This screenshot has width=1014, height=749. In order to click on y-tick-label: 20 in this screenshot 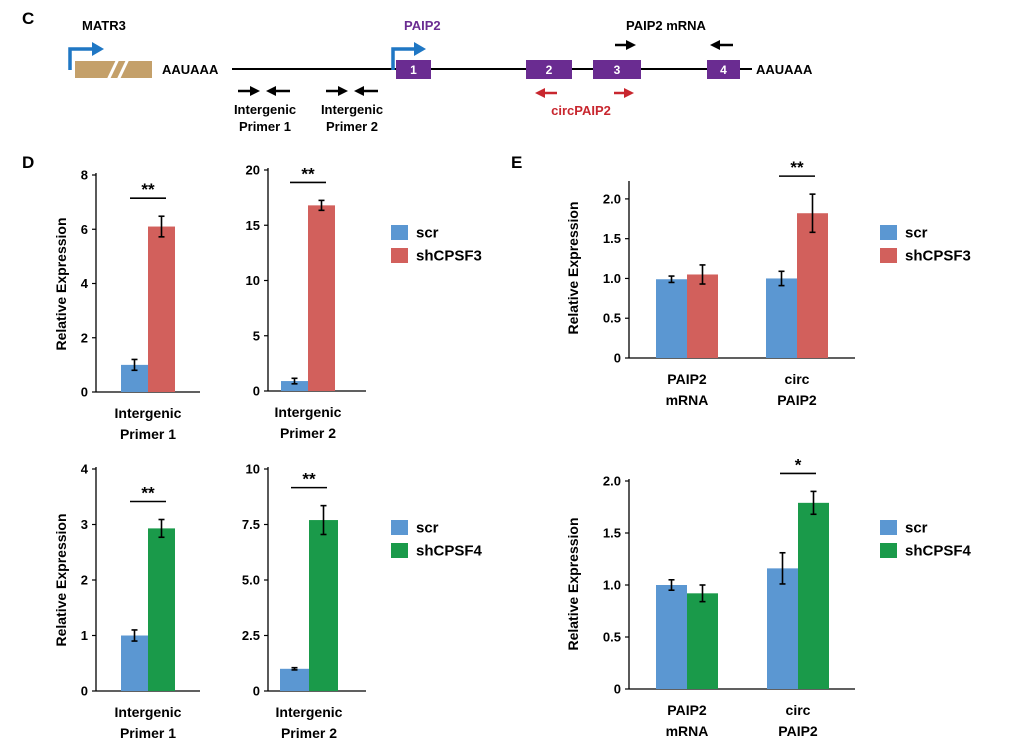, I will do `click(253, 170)`.